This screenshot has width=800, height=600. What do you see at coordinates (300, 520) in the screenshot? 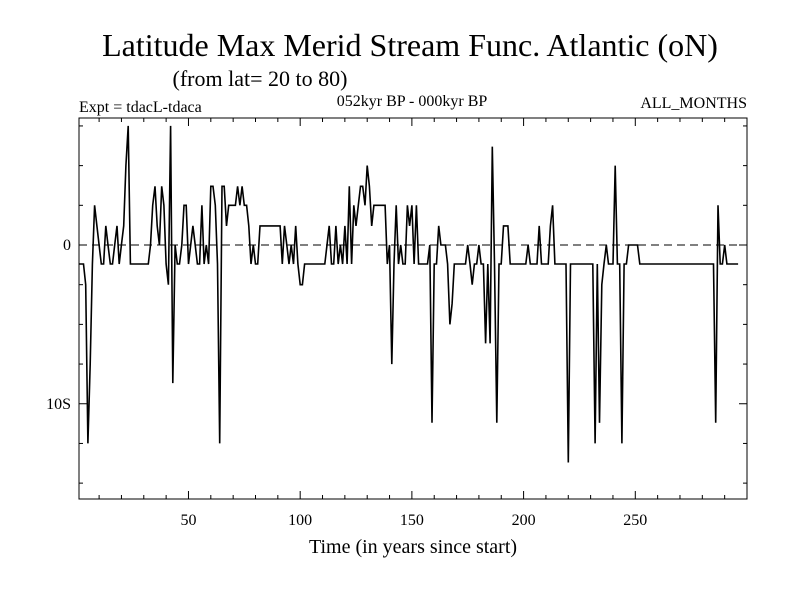
I see `x-tick-label: 100` at bounding box center [300, 520].